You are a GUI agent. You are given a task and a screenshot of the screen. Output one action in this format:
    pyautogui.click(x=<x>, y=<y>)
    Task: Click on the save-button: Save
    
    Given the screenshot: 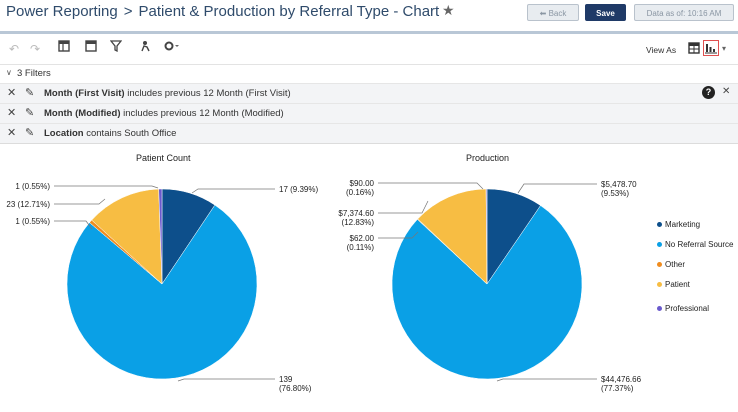 What is the action you would take?
    pyautogui.click(x=605, y=12)
    